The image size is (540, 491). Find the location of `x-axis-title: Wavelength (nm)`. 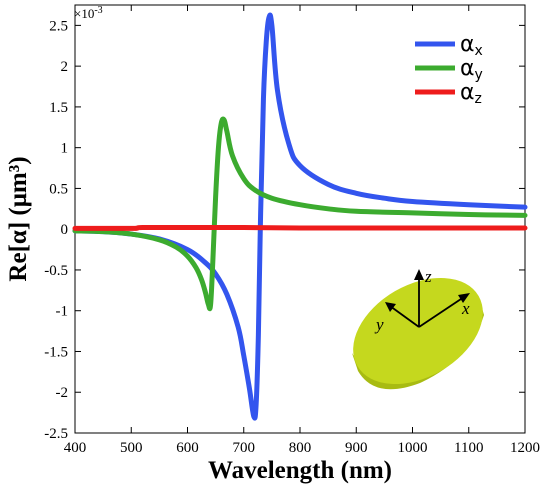

x-axis-title: Wavelength (nm) is located at coordinates (300, 470).